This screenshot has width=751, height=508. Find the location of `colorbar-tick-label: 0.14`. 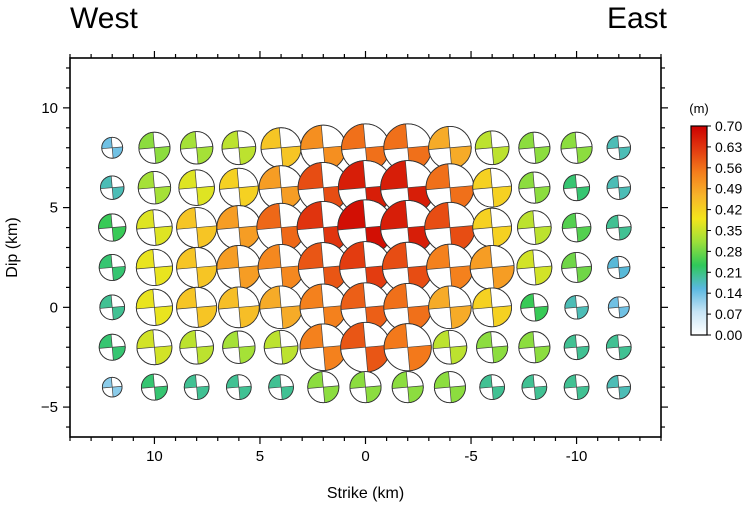

colorbar-tick-label: 0.14 is located at coordinates (728, 293).